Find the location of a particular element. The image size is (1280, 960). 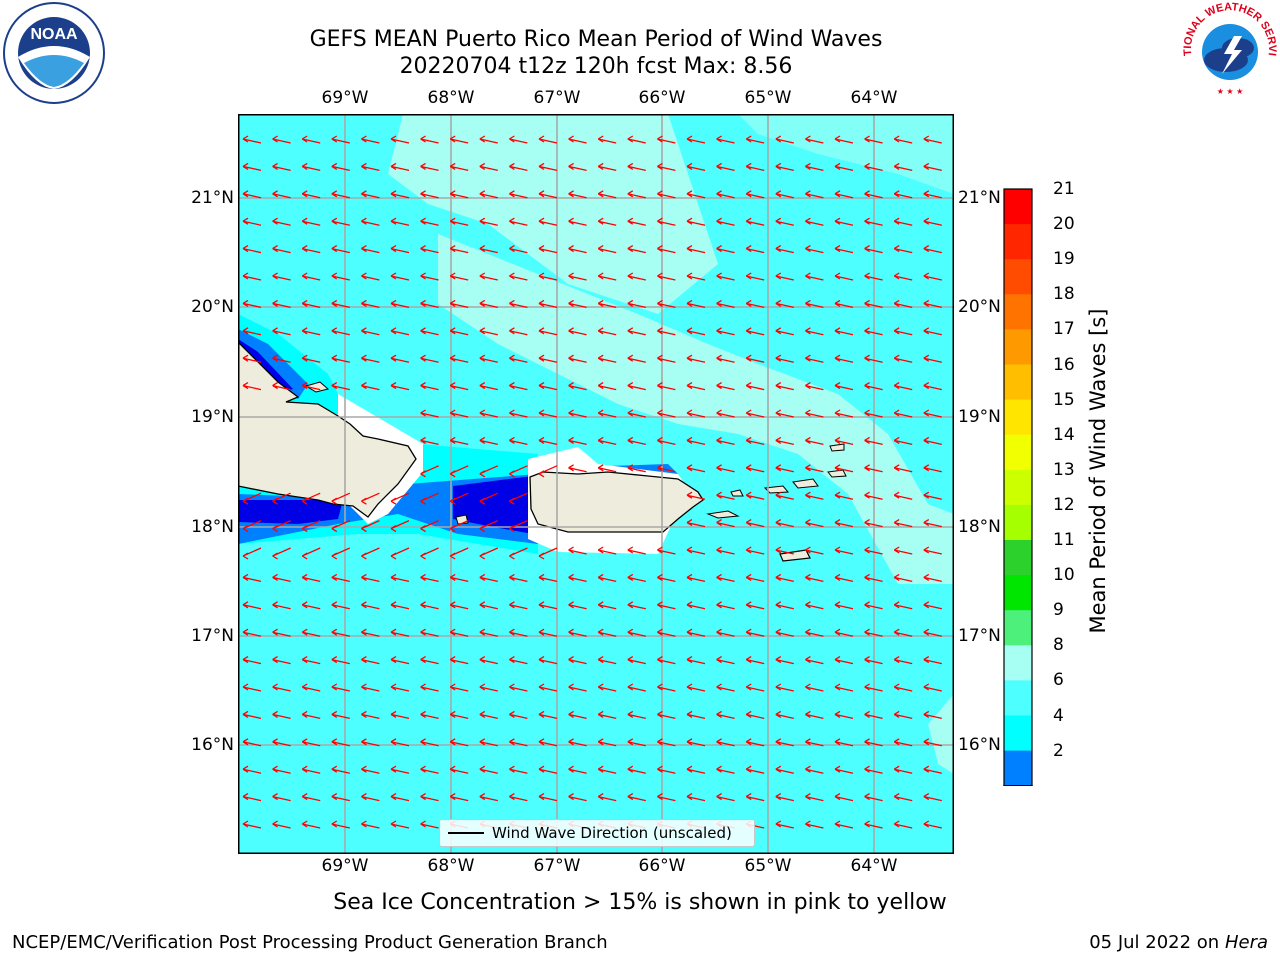

lat-label-right: 20°N is located at coordinates (979, 307).